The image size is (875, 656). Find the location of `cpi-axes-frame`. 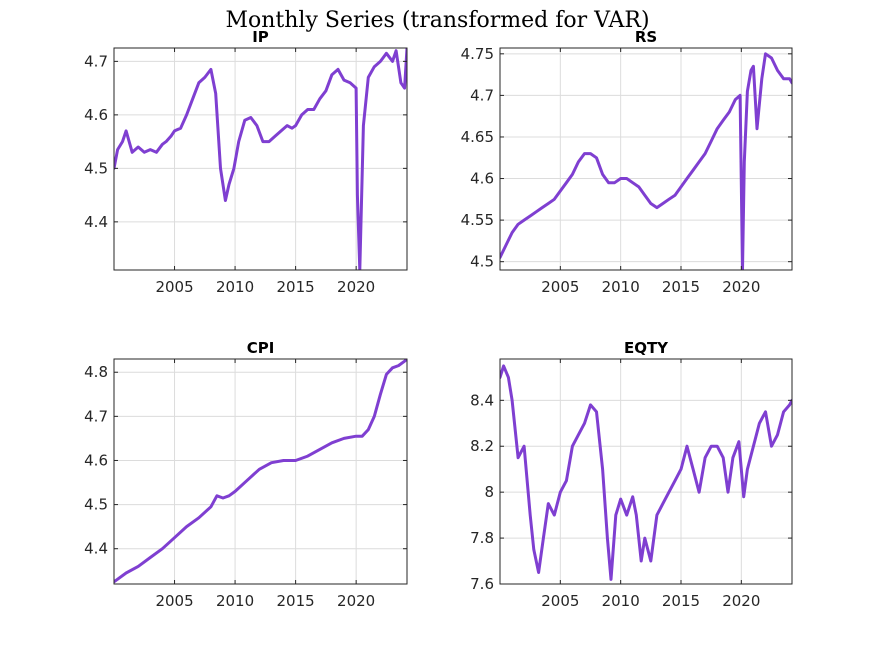

cpi-axes-frame is located at coordinates (260, 471).